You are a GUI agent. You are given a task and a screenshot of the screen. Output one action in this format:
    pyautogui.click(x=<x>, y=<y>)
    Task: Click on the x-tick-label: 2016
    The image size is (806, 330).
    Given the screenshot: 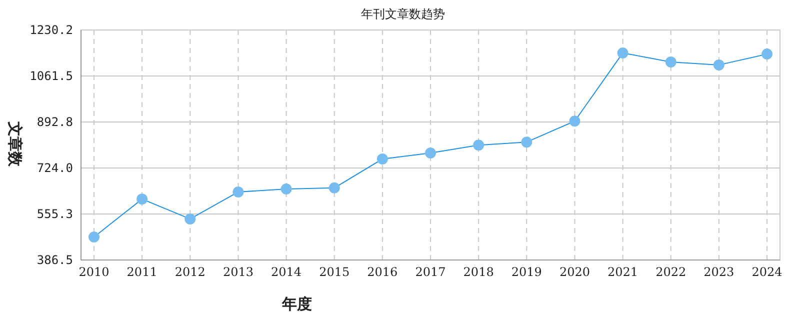 What is the action you would take?
    pyautogui.click(x=382, y=272)
    